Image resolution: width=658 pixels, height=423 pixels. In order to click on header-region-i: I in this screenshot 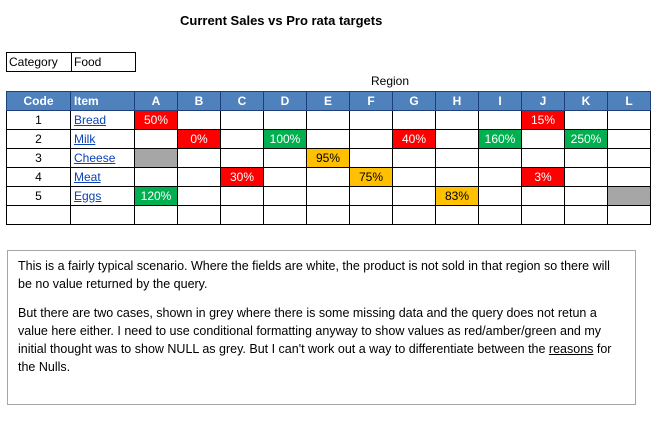, I will do `click(500, 101)`.